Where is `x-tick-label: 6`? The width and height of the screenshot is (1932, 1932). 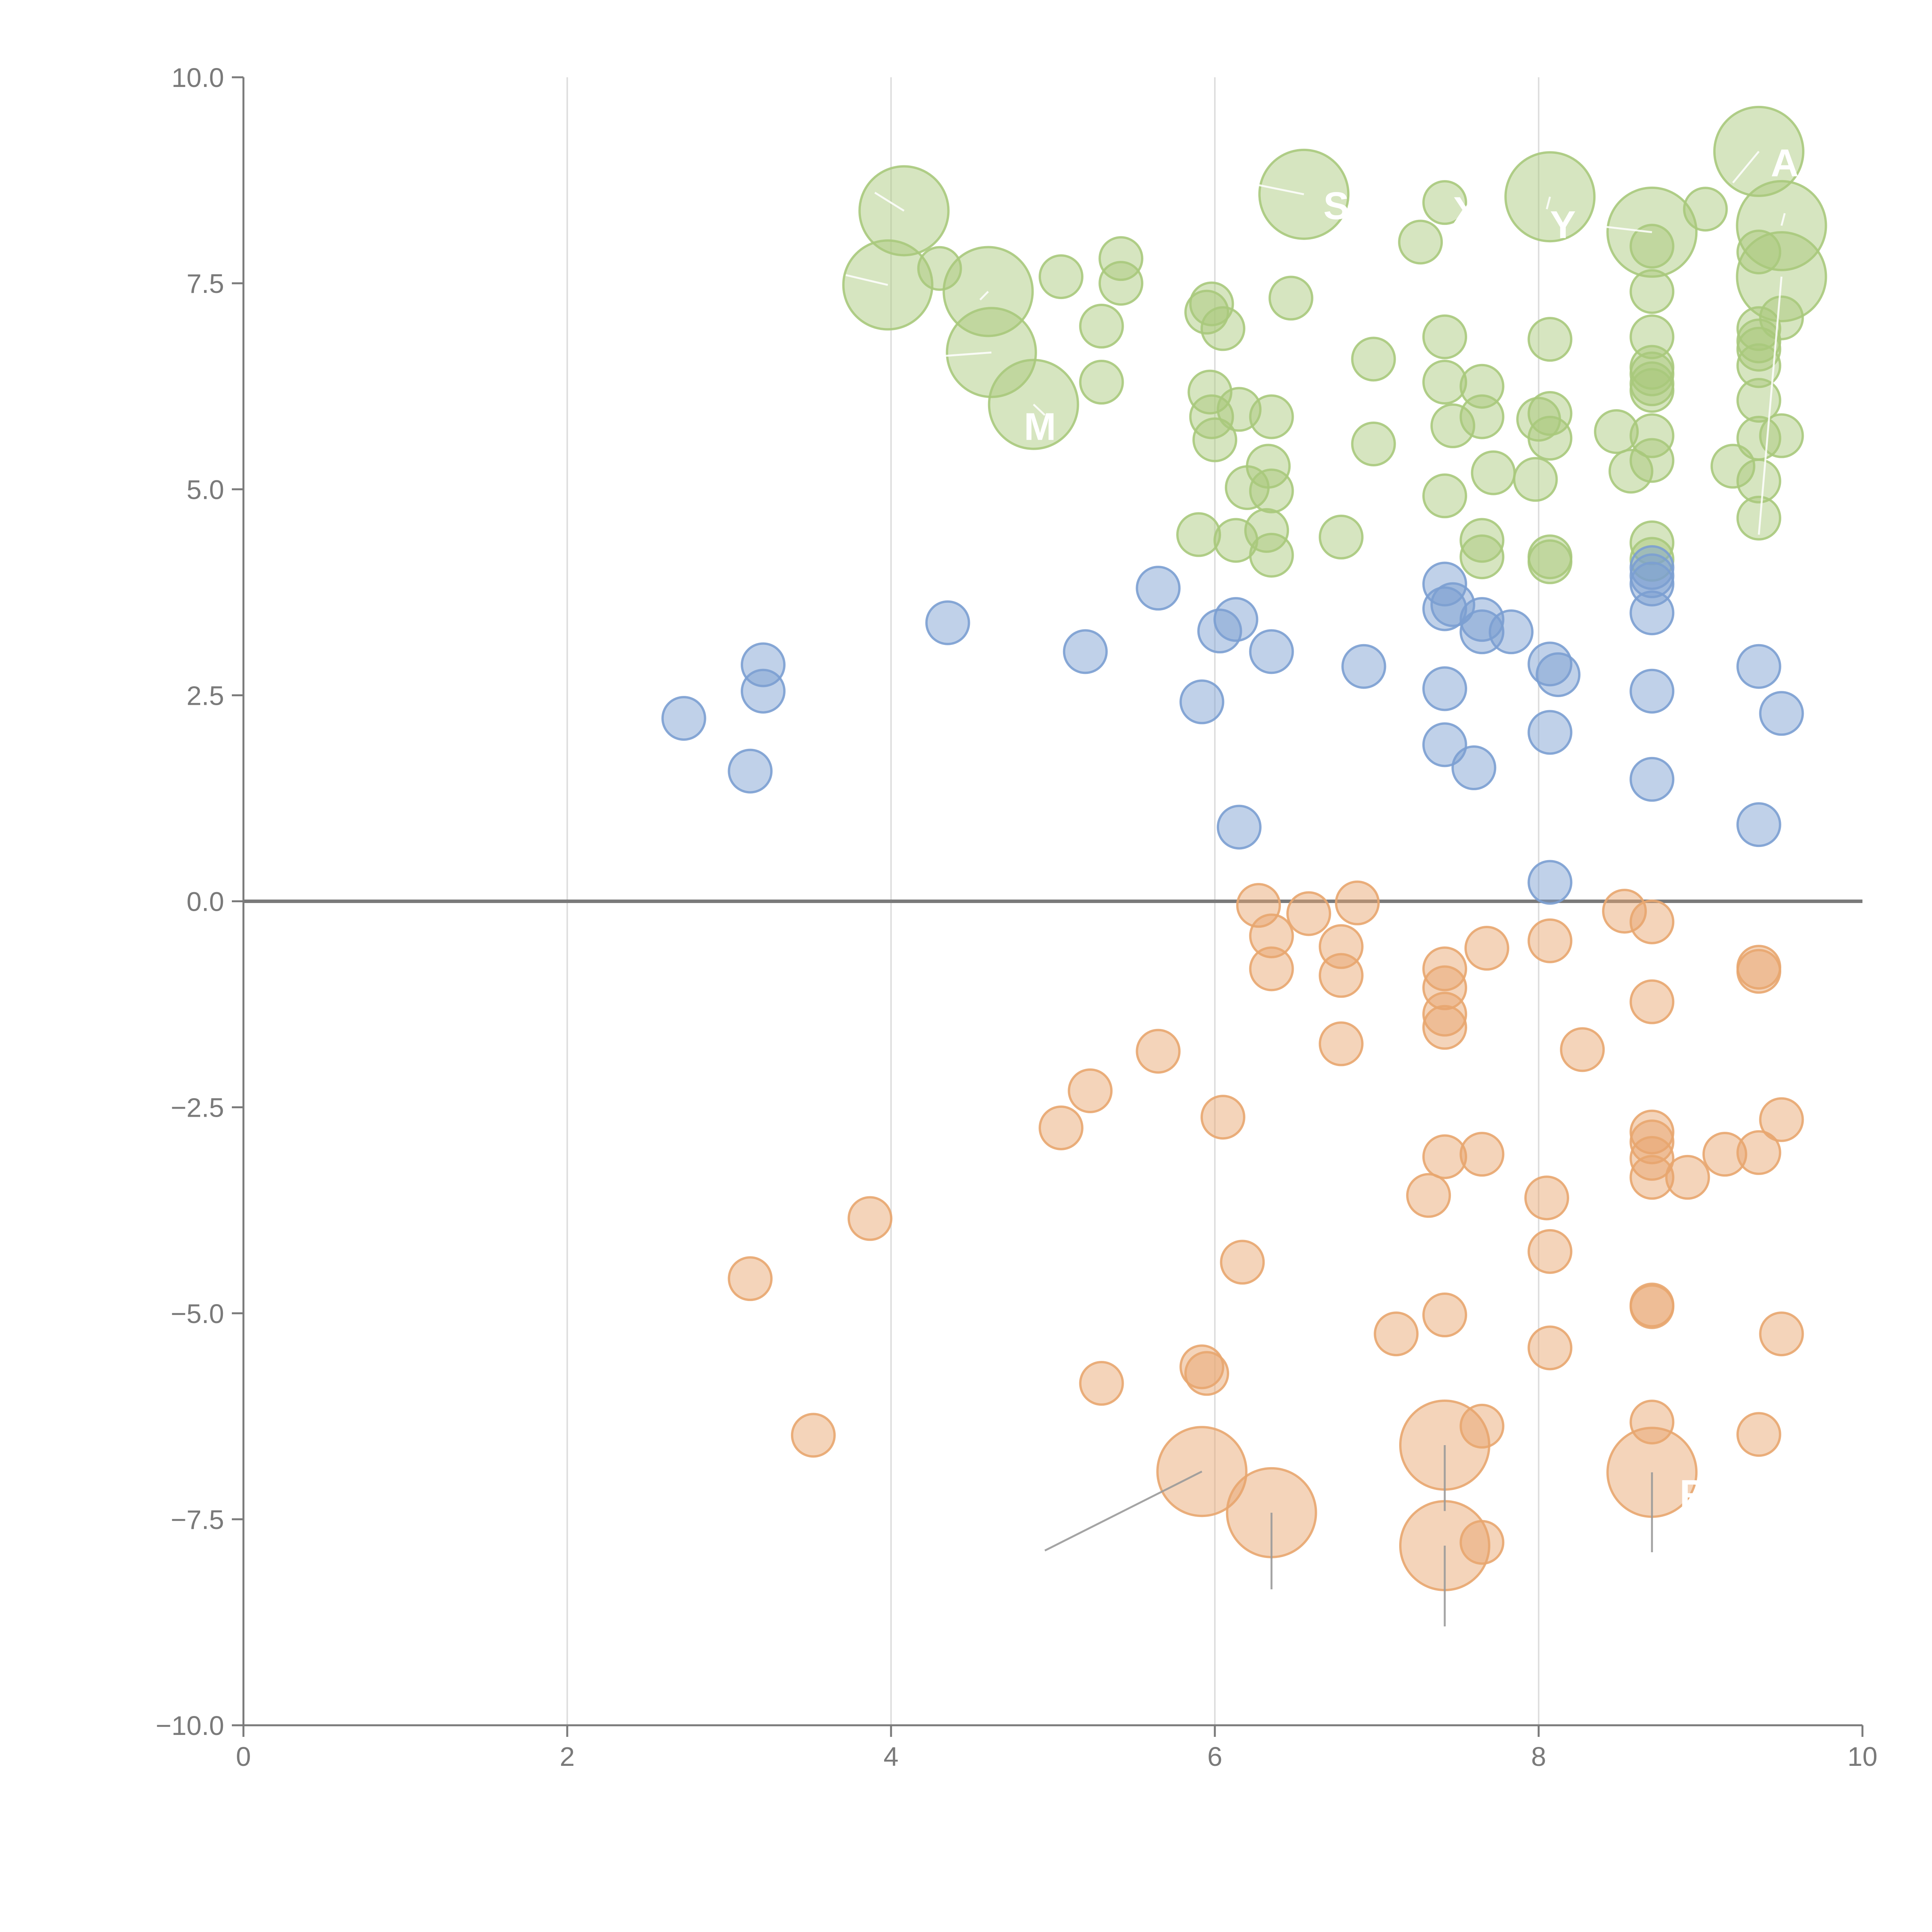
x-tick-label: 6 is located at coordinates (1215, 1757).